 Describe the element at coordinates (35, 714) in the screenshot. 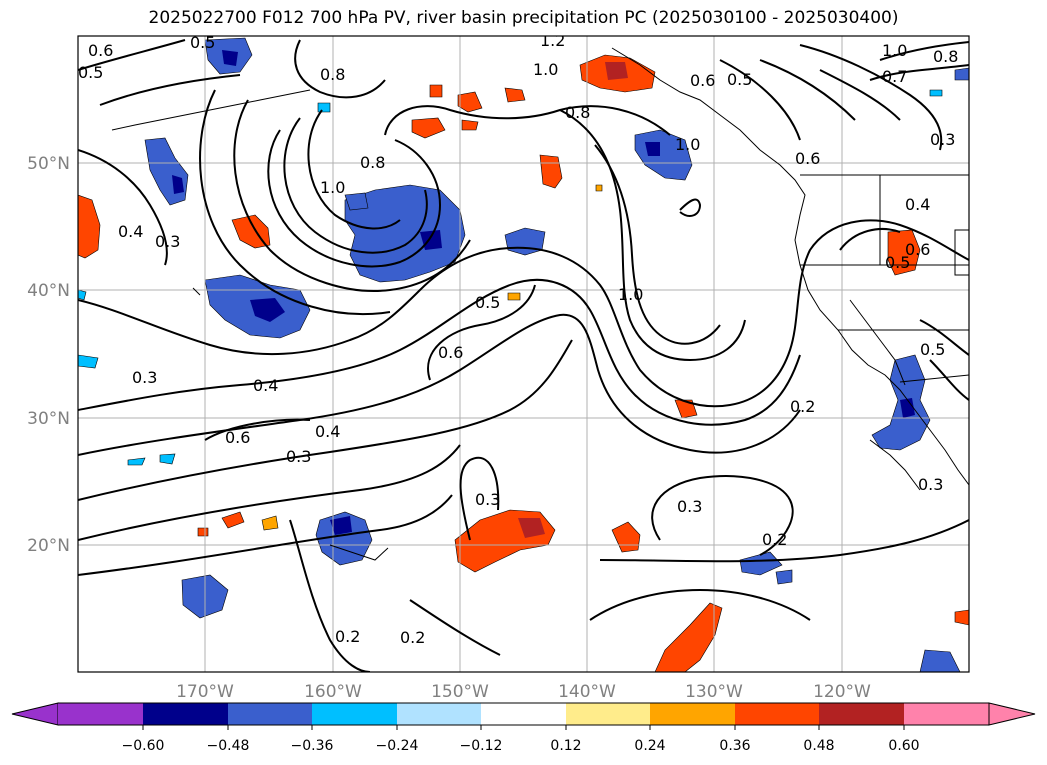

I see `colorbar-extend-low` at that location.